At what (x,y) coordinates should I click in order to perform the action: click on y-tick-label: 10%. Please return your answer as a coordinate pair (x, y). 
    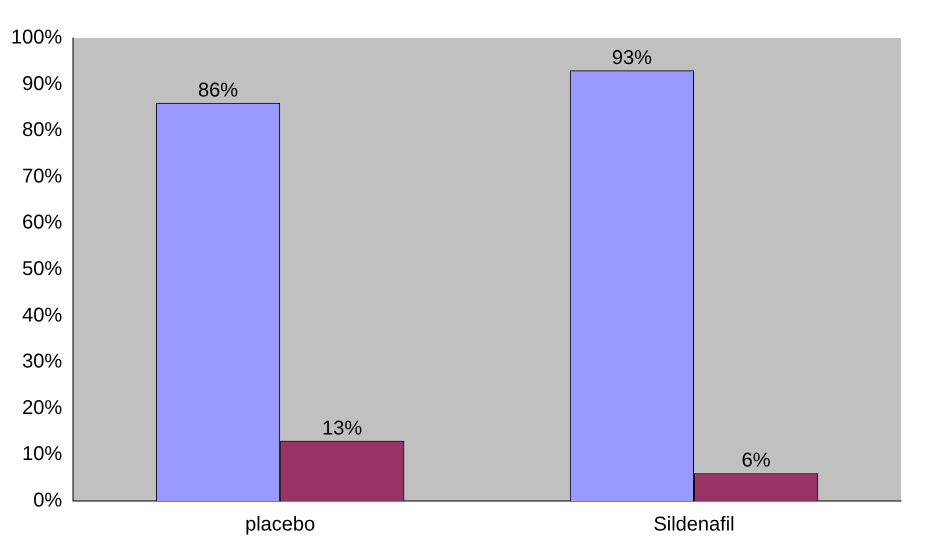
    Looking at the image, I should click on (42, 454).